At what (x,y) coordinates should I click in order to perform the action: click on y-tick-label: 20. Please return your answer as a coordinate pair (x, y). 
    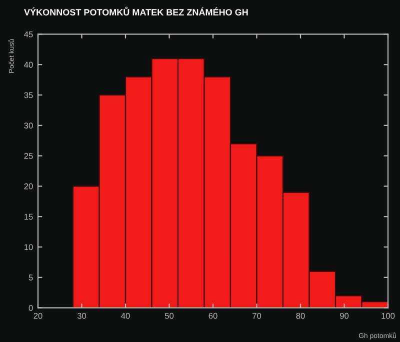
    Looking at the image, I should click on (28, 186).